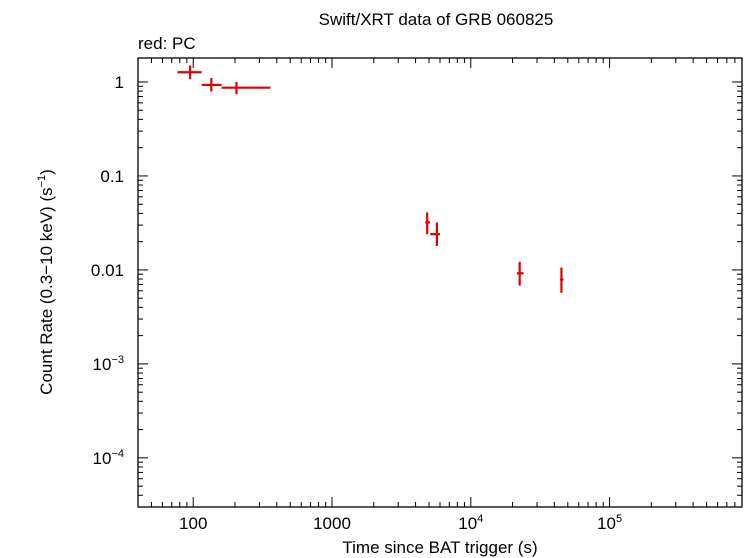 The image size is (746, 558). I want to click on legend-note: red: PC, so click(167, 43).